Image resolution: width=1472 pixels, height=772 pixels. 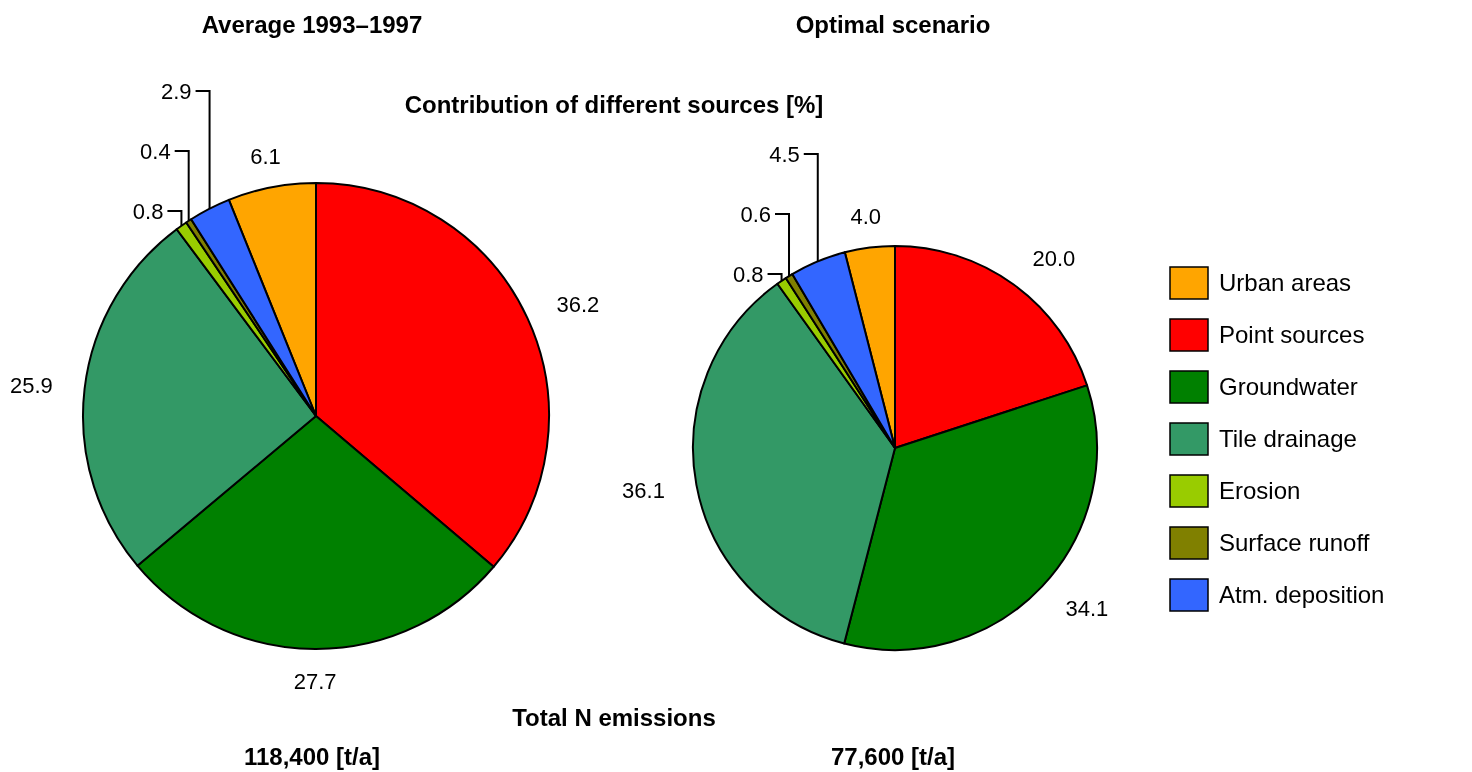 What do you see at coordinates (784, 154) in the screenshot?
I see `data-label: 4.5` at bounding box center [784, 154].